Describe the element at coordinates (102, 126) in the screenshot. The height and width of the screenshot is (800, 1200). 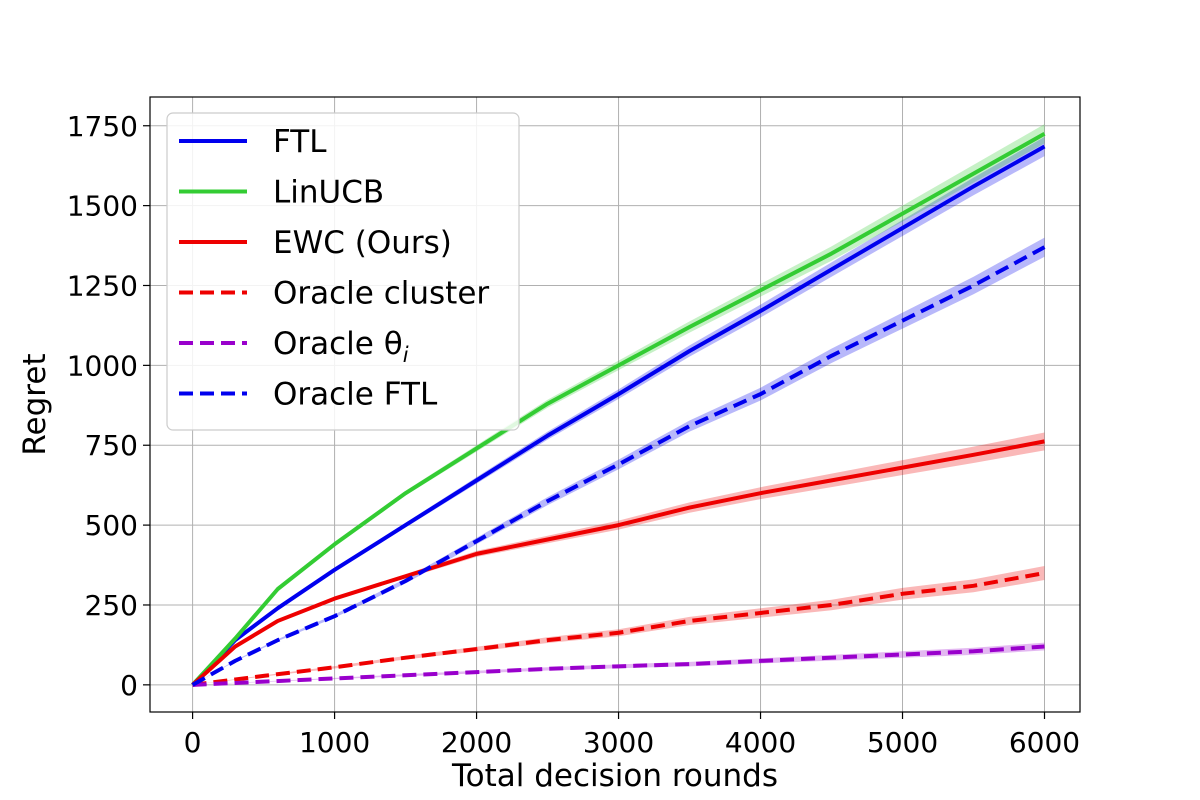
I see `y-tick-label: 1750` at that location.